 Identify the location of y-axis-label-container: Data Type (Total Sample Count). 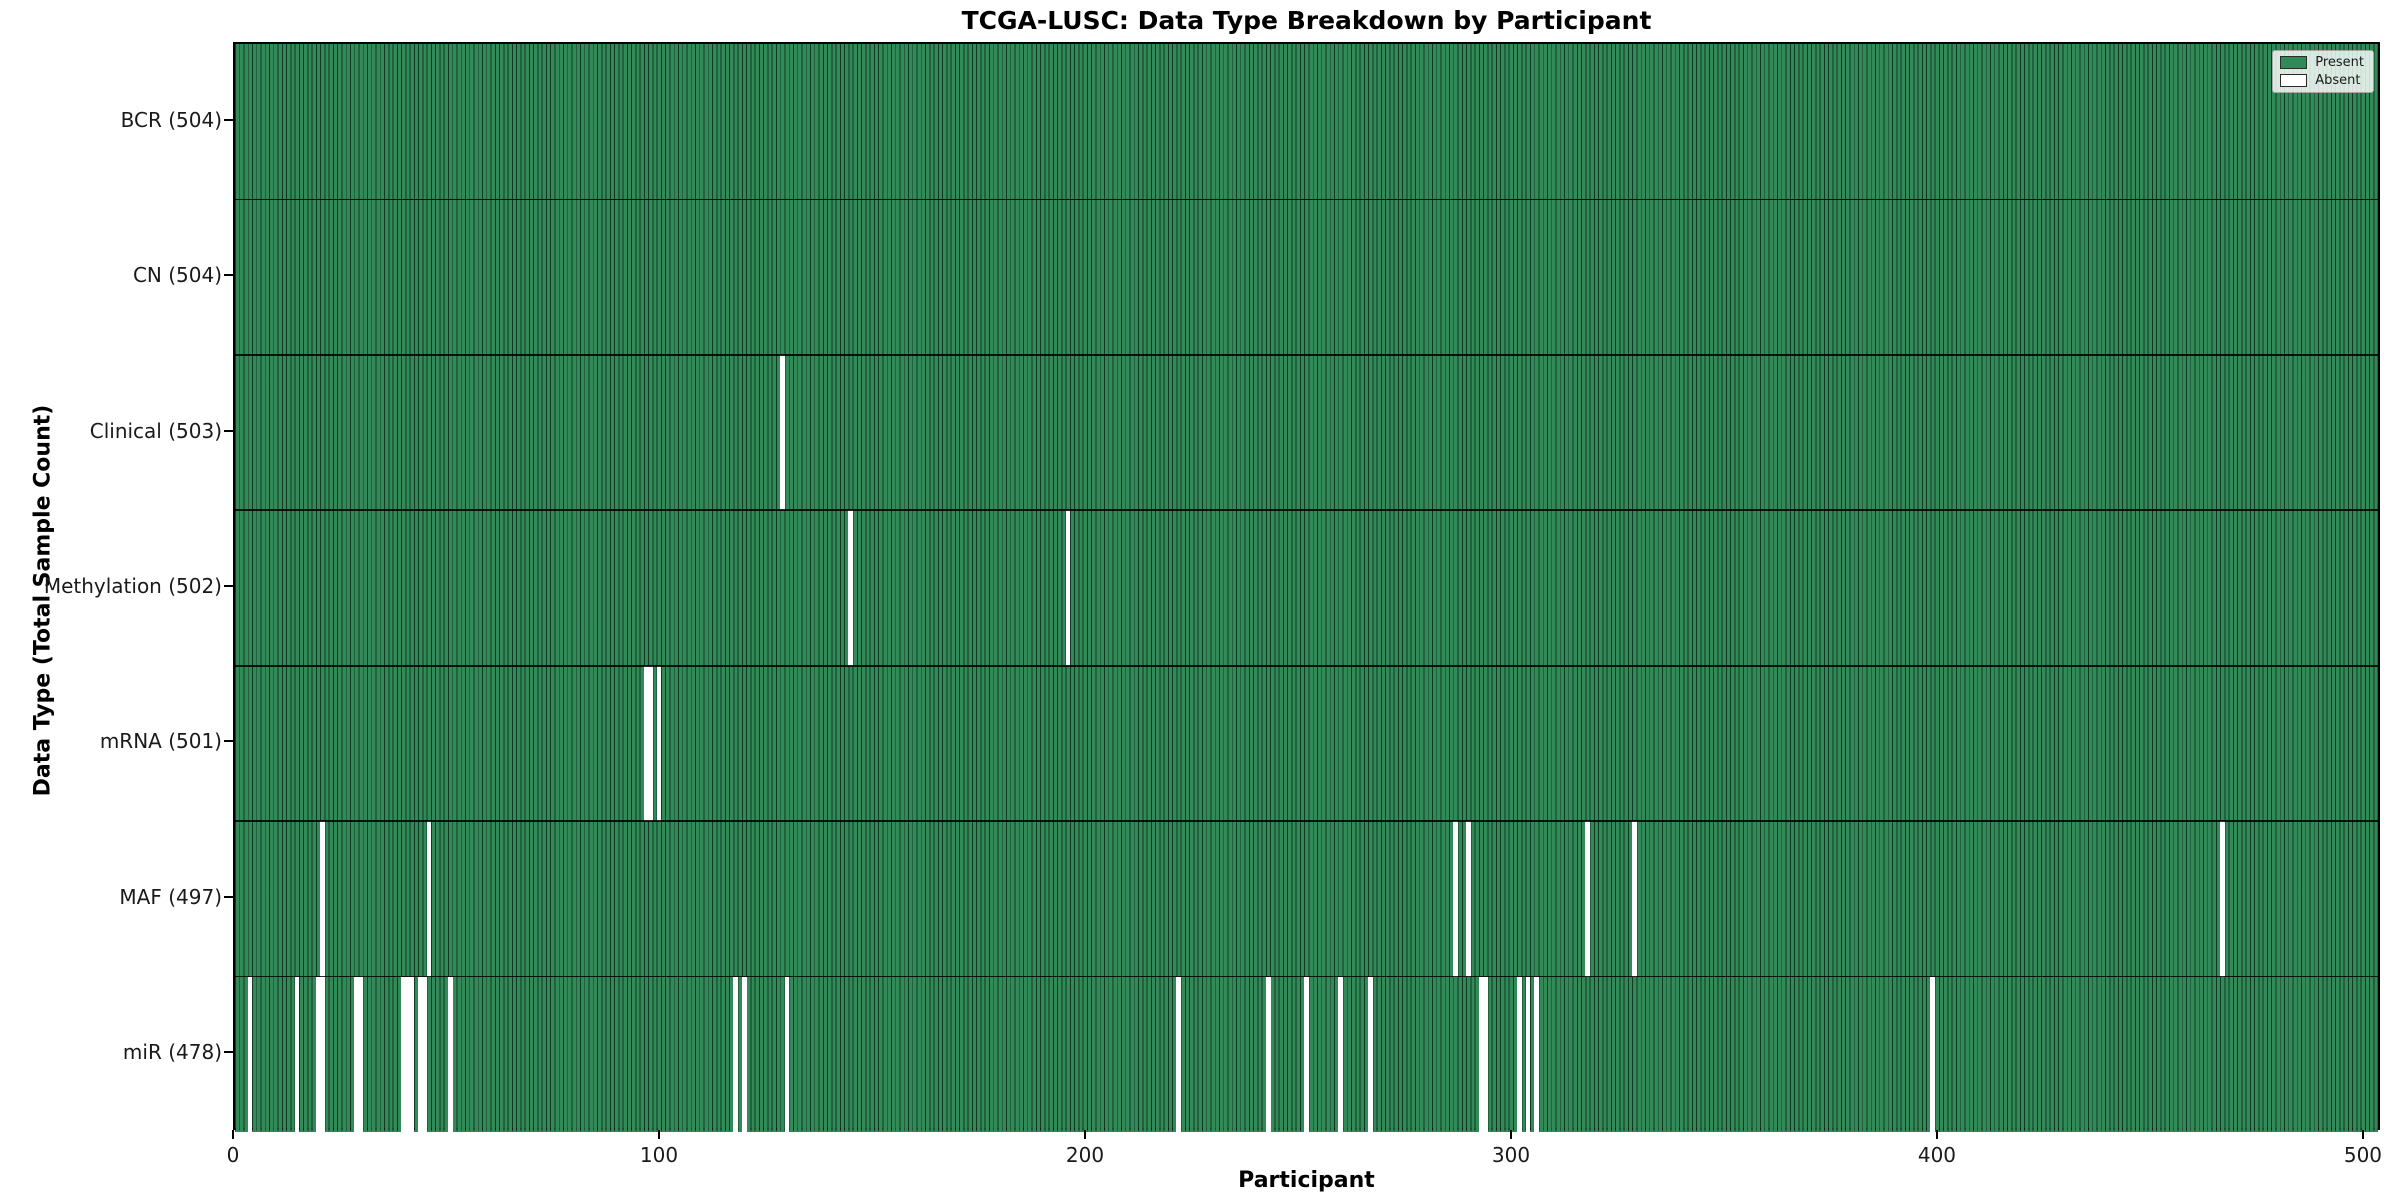
(43, 600).